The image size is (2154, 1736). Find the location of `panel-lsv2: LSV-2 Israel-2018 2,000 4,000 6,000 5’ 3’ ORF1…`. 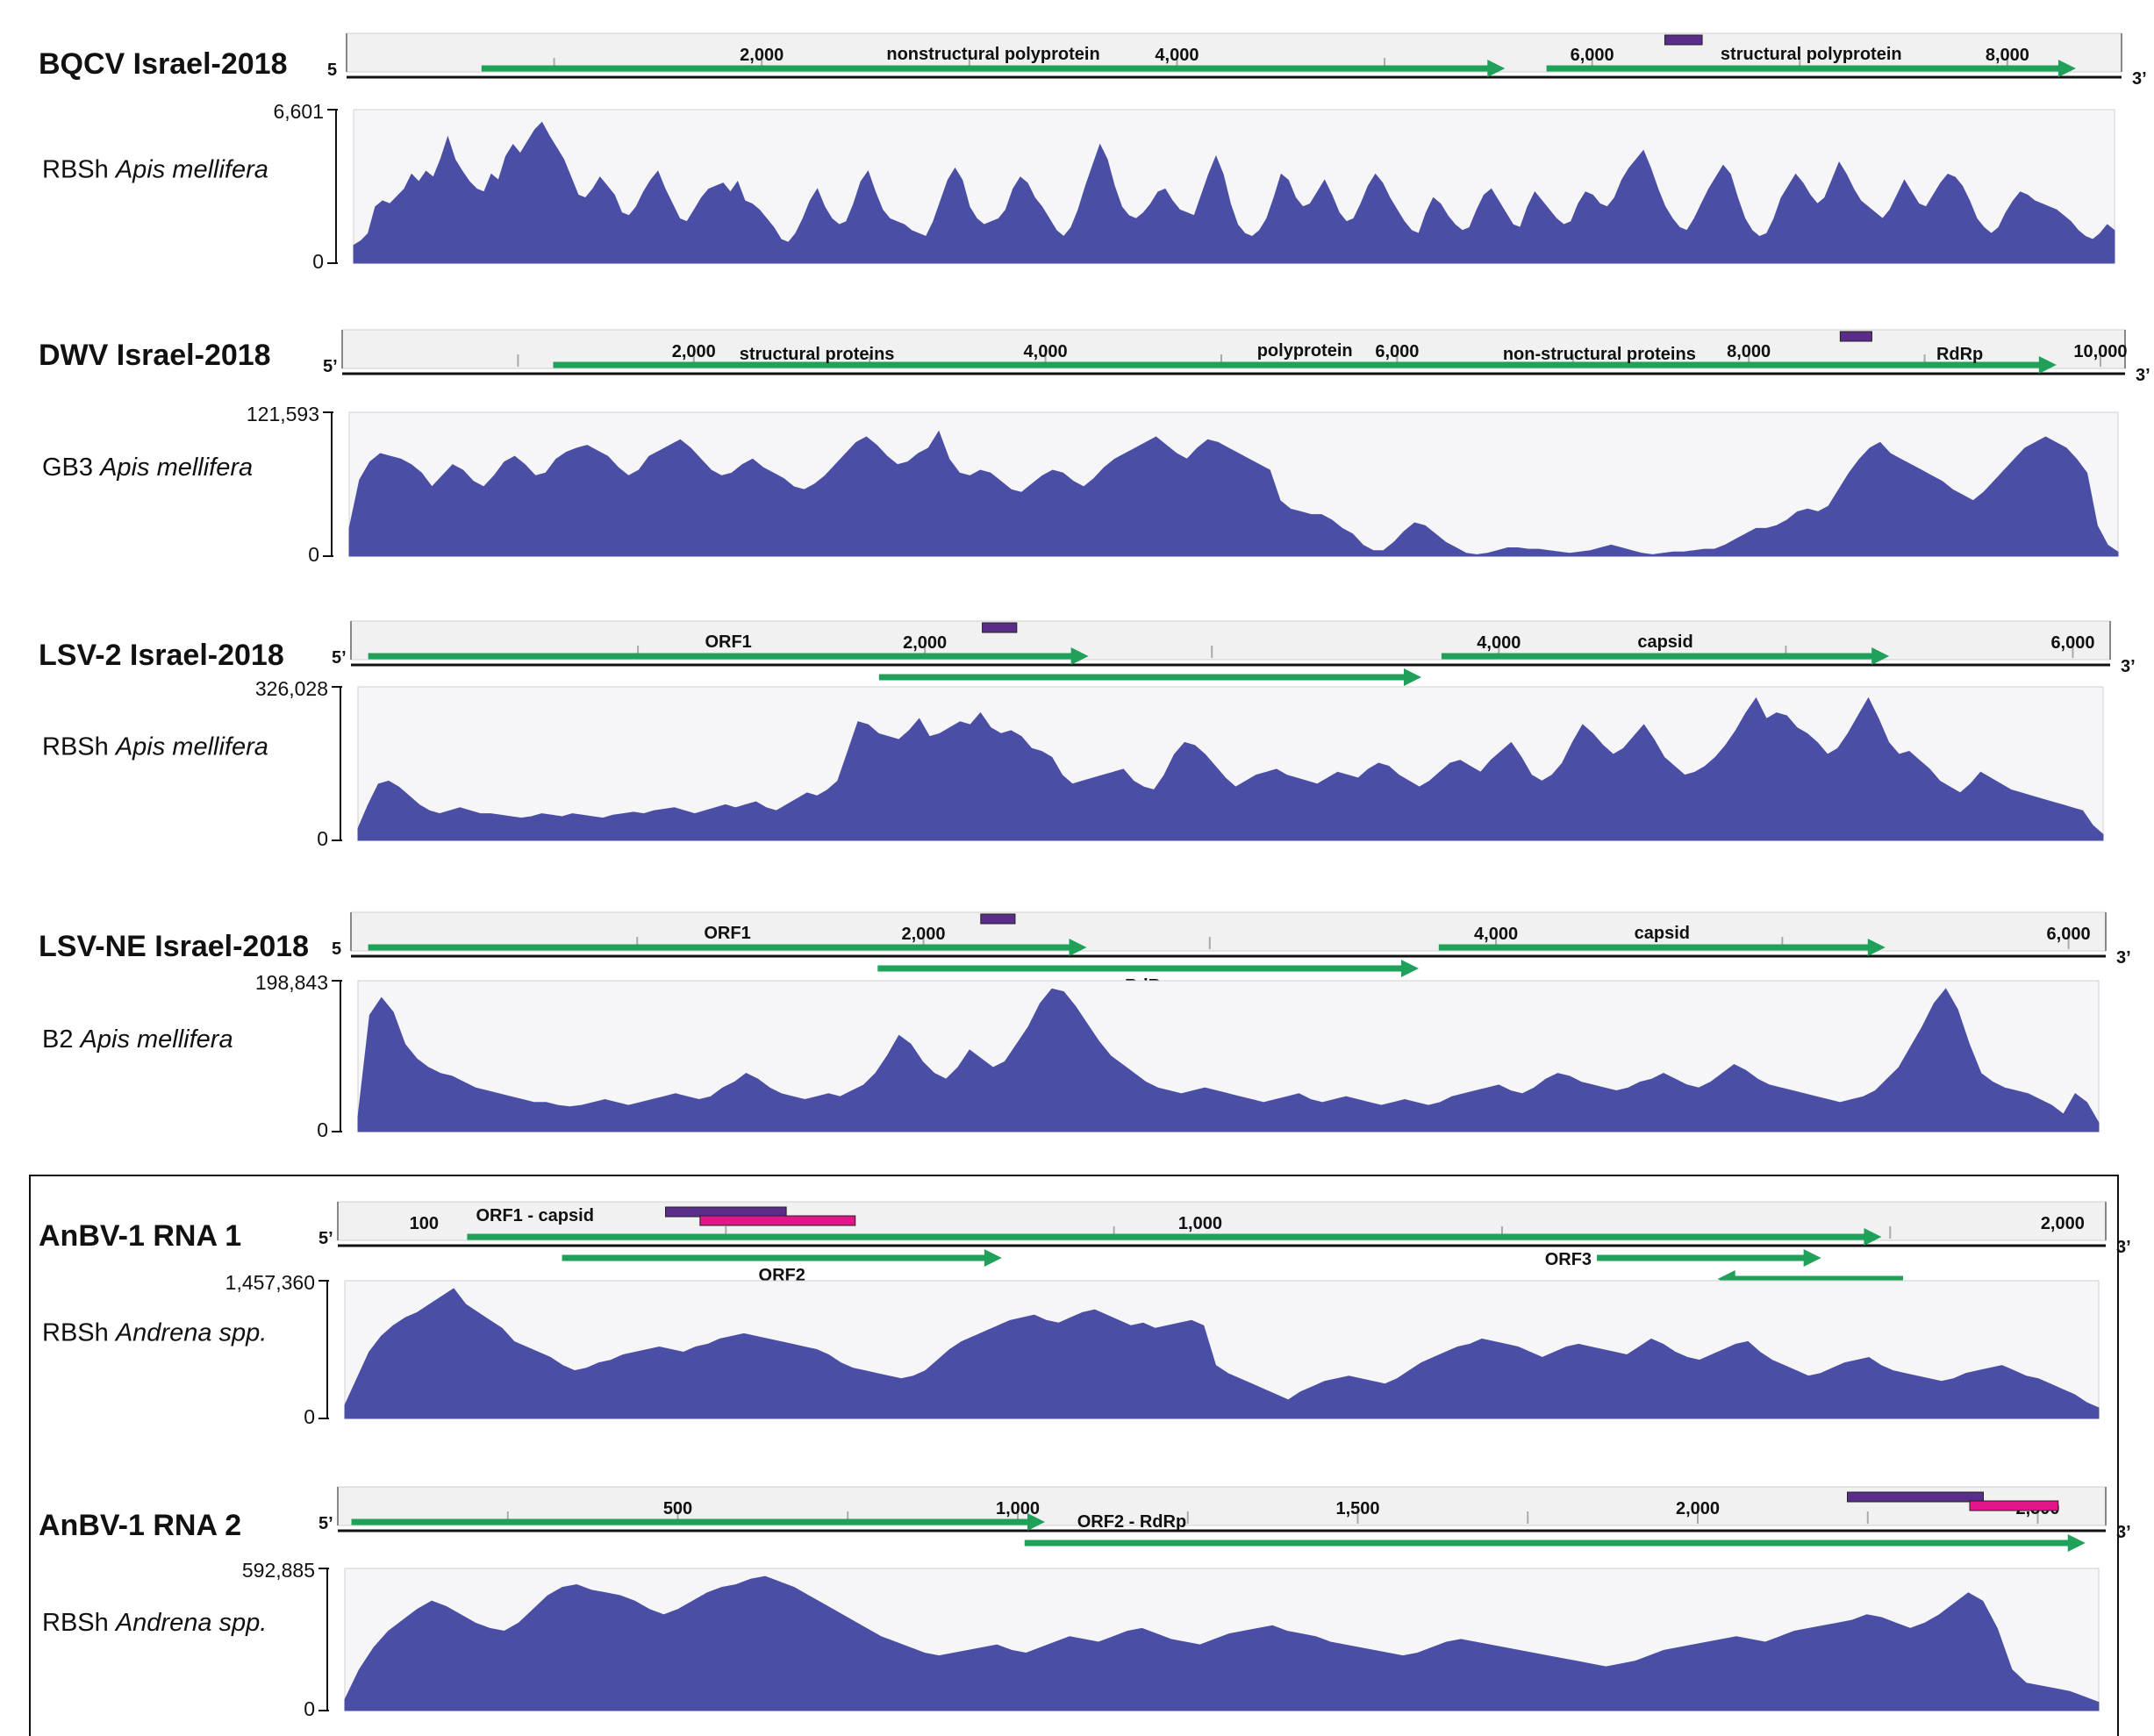

panel-lsv2: LSV-2 Israel-2018 2,000 4,000 6,000 5’ 3’ ORF1… is located at coordinates (1087, 735).